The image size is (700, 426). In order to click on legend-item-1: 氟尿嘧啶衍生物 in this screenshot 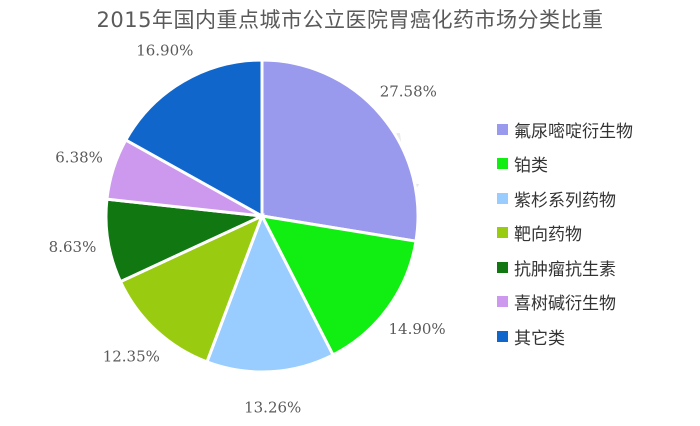, I will do `click(565, 129)`.